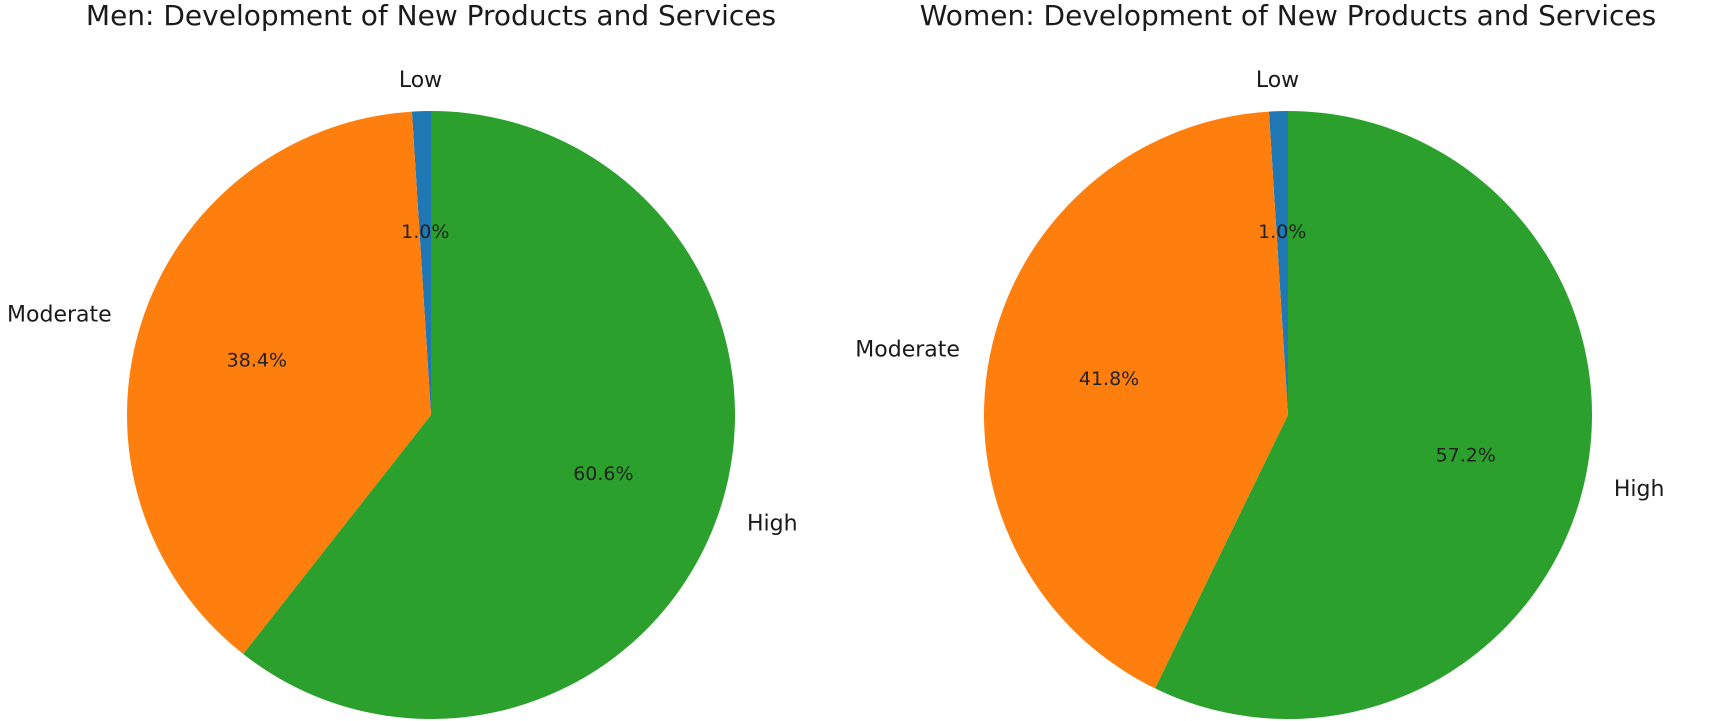 Image resolution: width=1713 pixels, height=721 pixels. What do you see at coordinates (1278, 263) in the screenshot?
I see `pie-slice-low-women` at bounding box center [1278, 263].